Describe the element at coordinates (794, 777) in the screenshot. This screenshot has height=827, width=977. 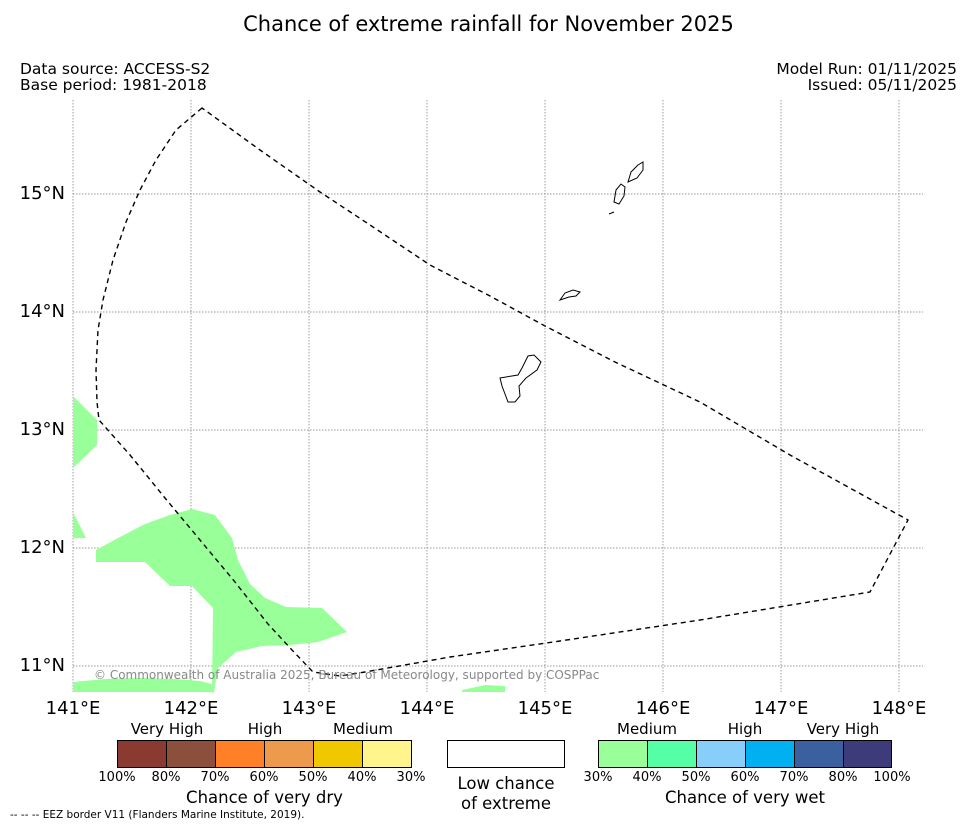
I see `wet-tick-label: 70%` at that location.